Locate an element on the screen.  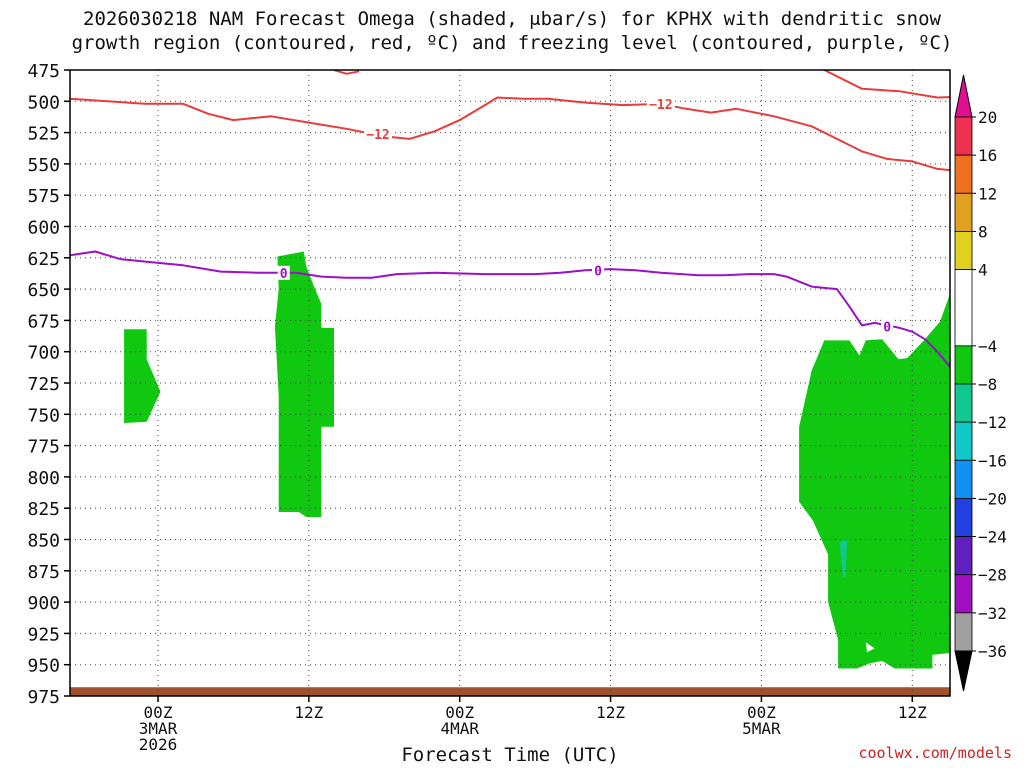
omega-region-f is located at coordinates (843, 558).